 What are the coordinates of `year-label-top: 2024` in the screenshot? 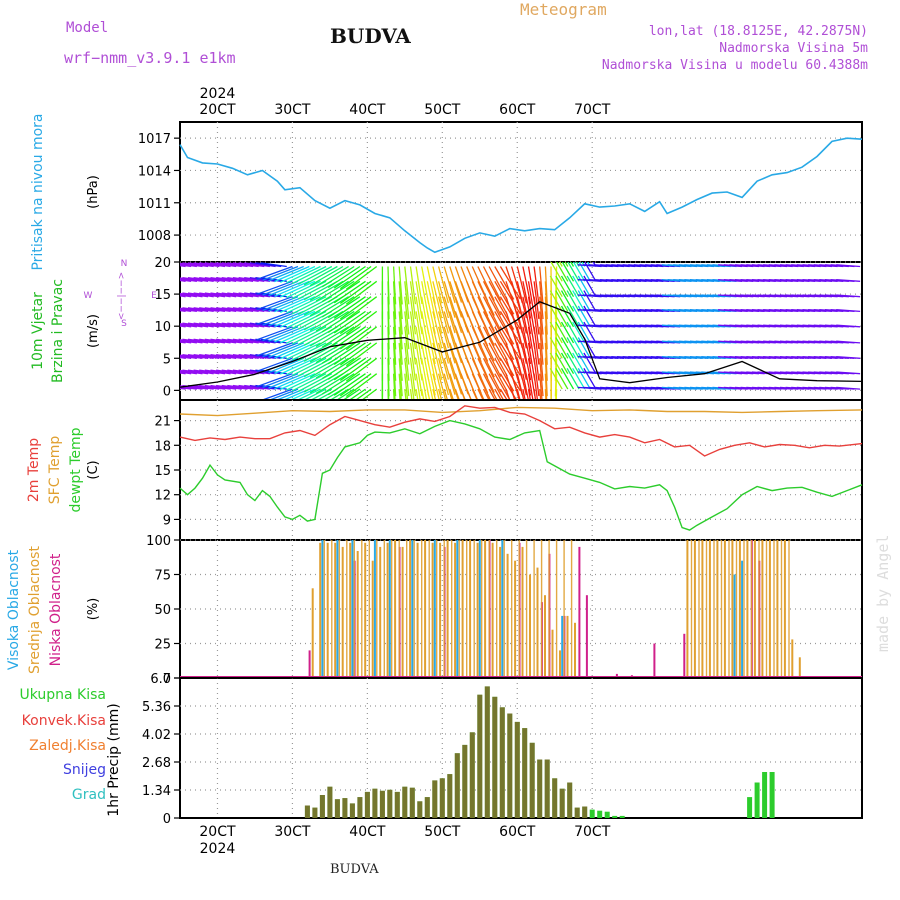 It's located at (218, 94).